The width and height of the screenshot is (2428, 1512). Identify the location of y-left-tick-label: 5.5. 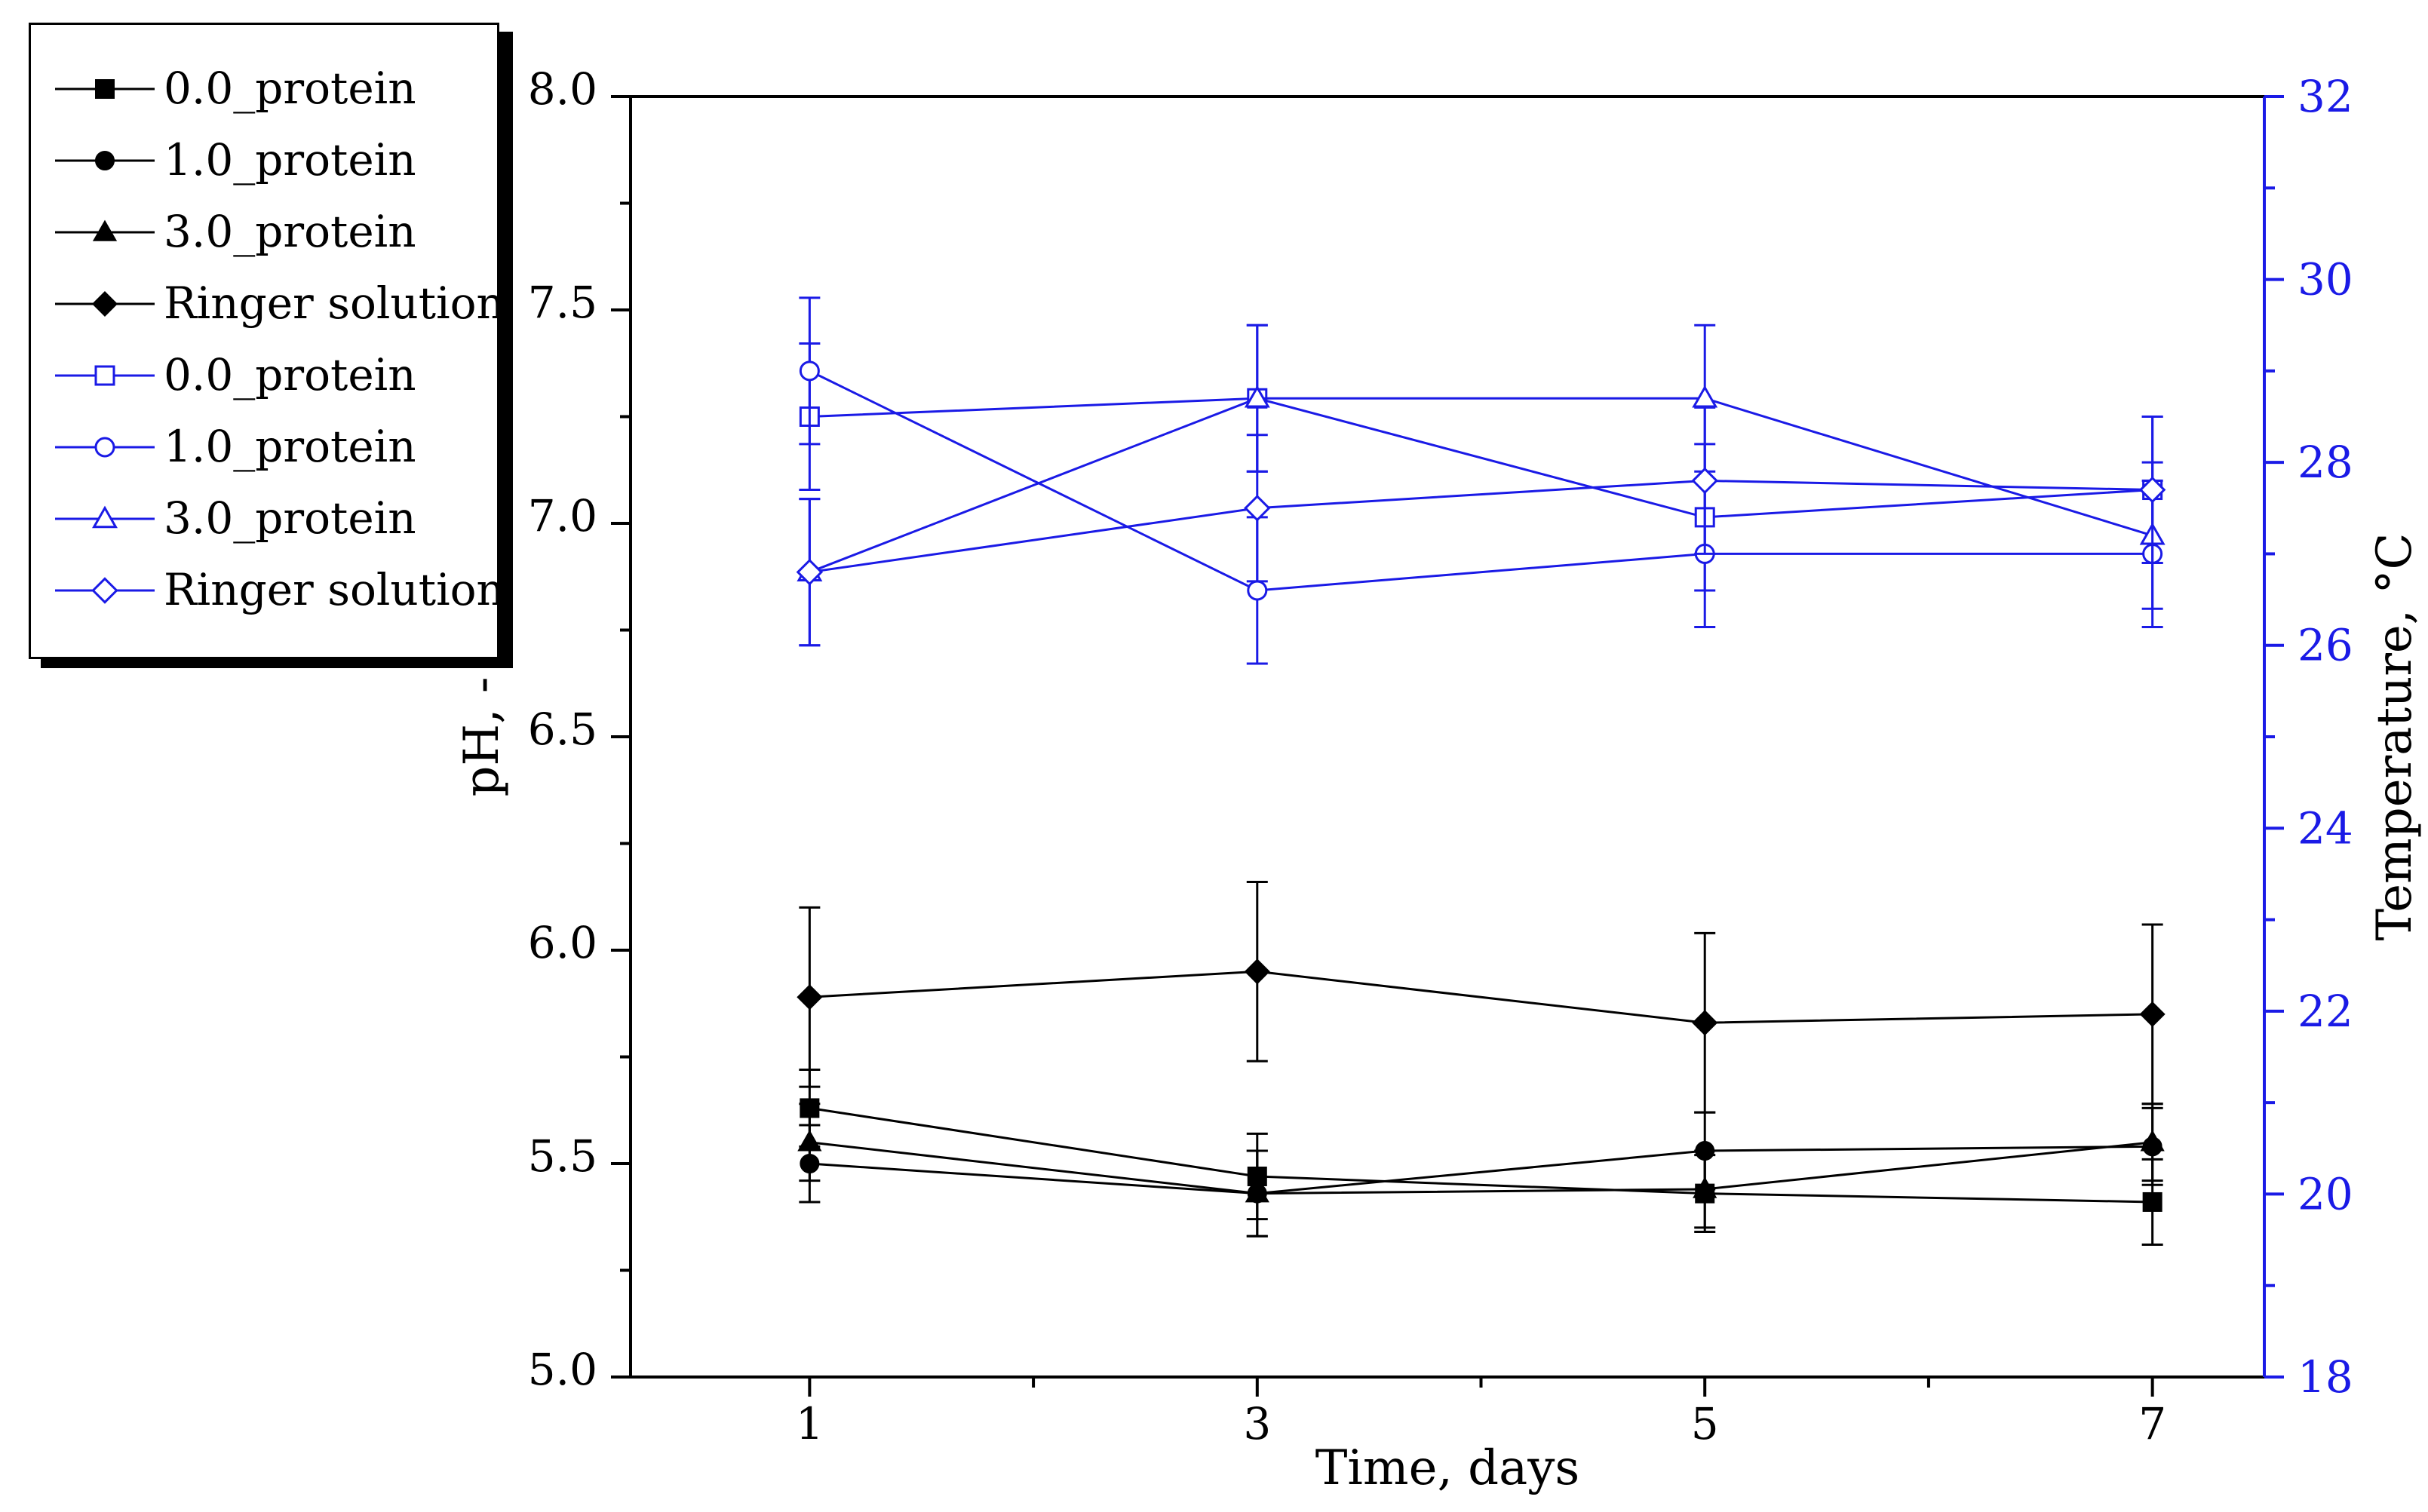
(562, 1156).